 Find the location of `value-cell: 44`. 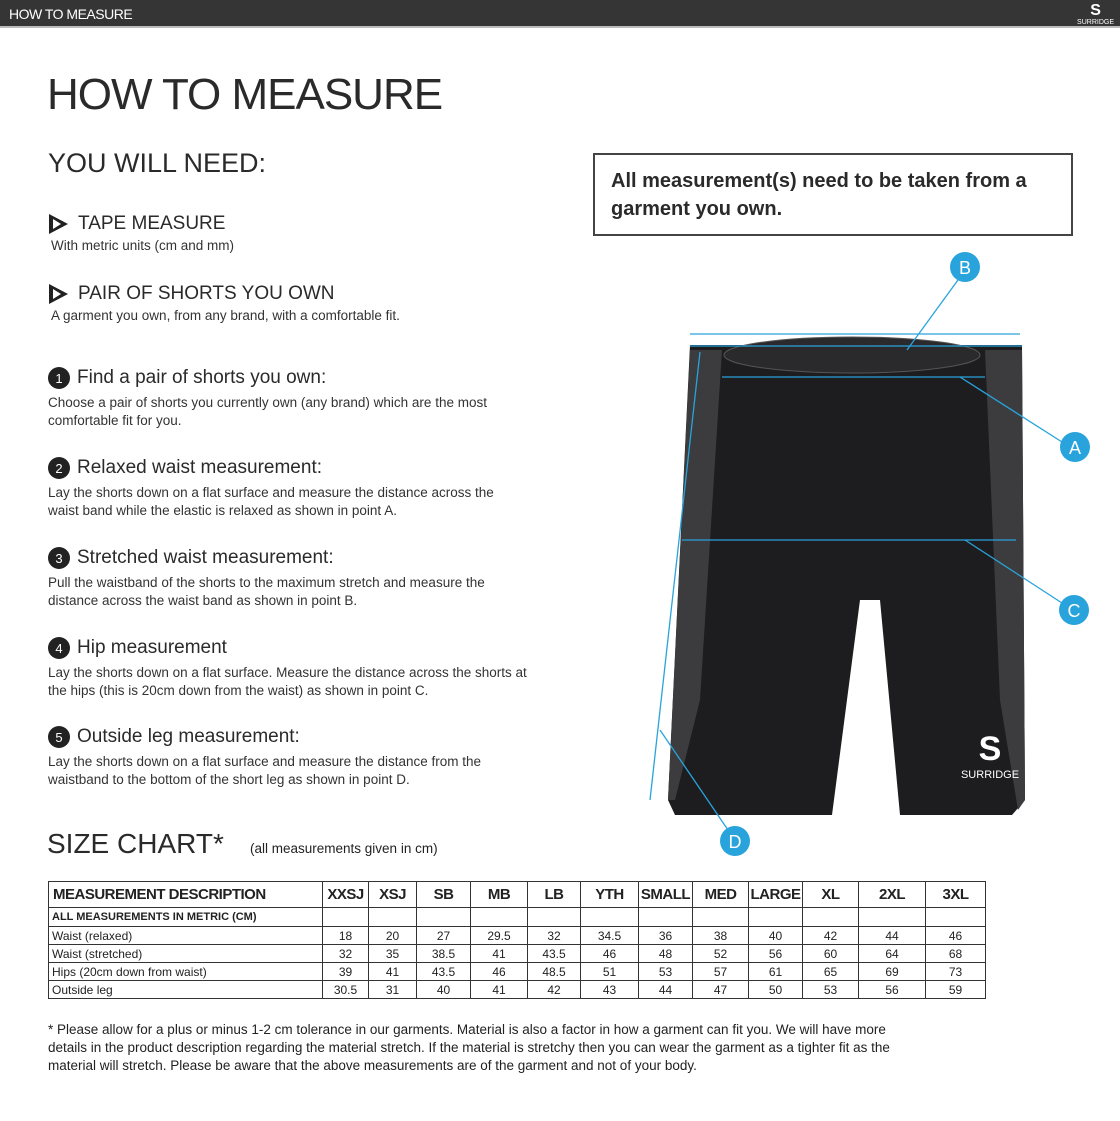

value-cell: 44 is located at coordinates (892, 935).